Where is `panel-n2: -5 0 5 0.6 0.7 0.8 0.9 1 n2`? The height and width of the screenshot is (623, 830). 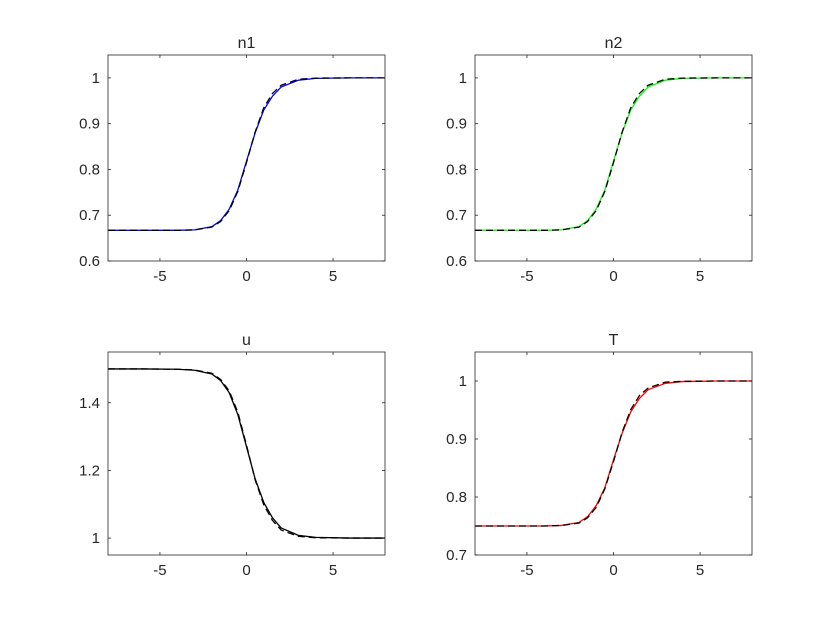
panel-n2: -5 0 5 0.6 0.7 0.8 0.9 1 n2 is located at coordinates (599, 160).